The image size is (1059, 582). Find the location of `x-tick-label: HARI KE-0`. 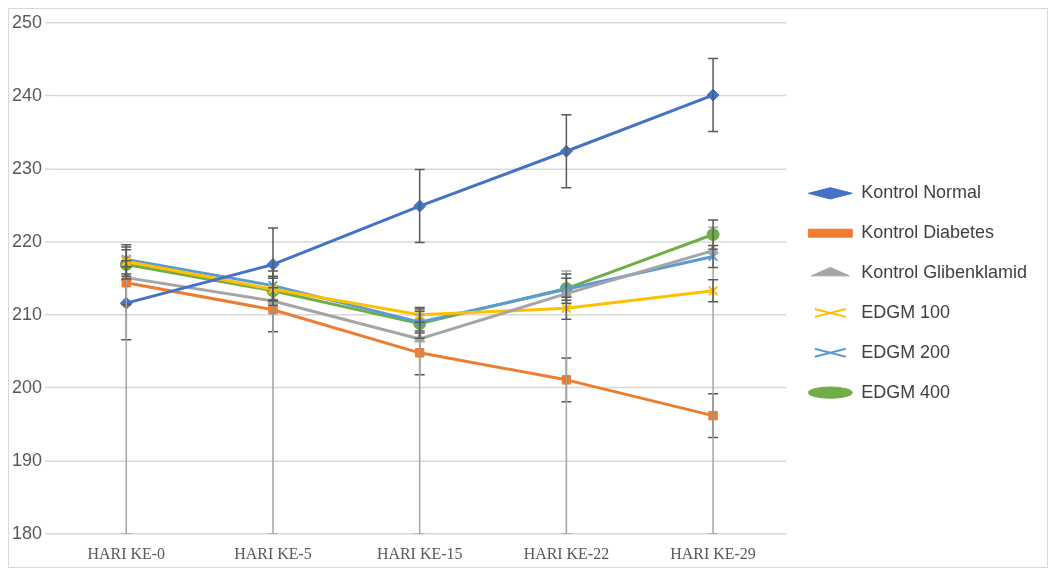

x-tick-label: HARI KE-0 is located at coordinates (126, 553).